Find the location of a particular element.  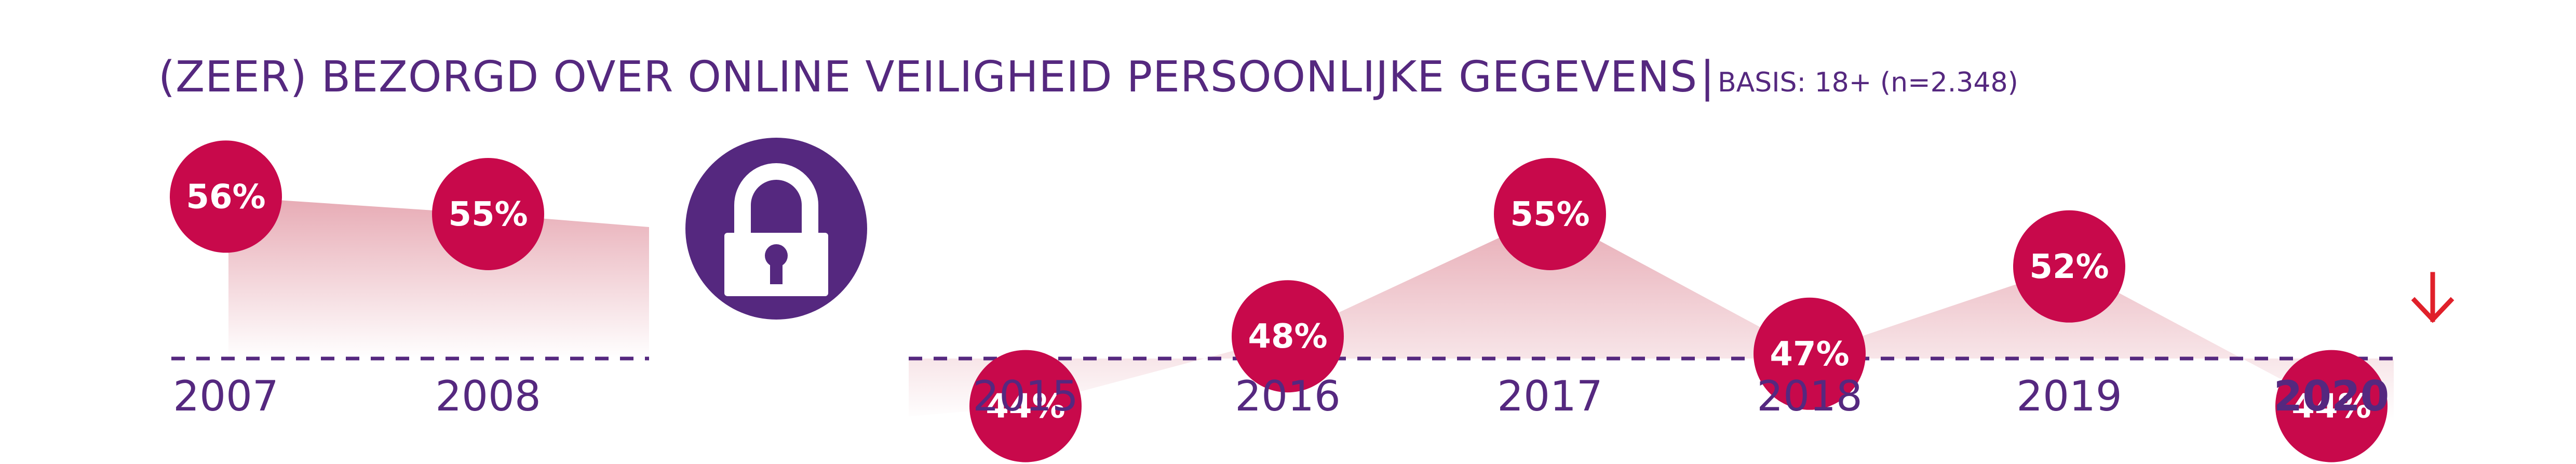

value-bubble-2017 is located at coordinates (1550, 214).